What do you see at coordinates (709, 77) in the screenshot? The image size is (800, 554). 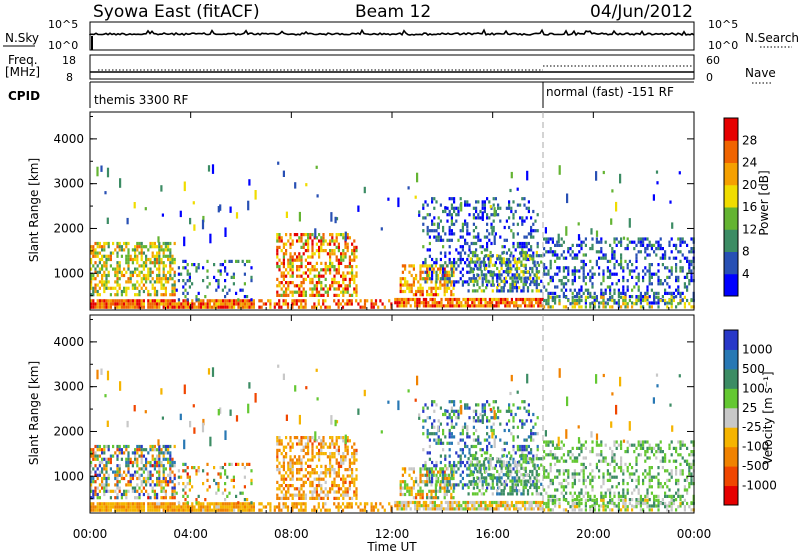 I see `freq-right-tick-bottom: 0` at bounding box center [709, 77].